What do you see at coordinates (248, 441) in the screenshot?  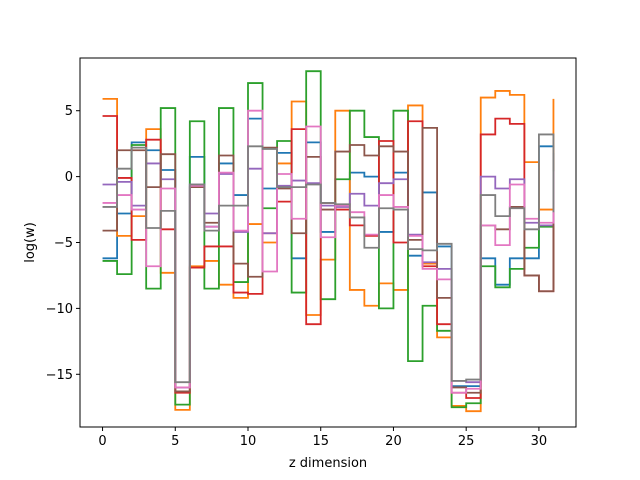 I see `x-tick-label: 10` at bounding box center [248, 441].